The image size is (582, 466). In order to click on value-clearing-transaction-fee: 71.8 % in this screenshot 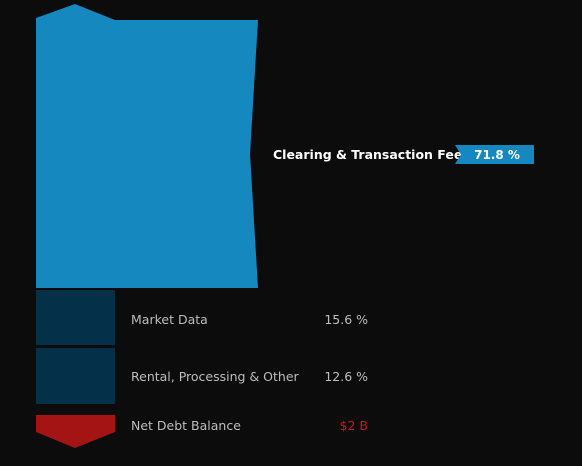, I will do `click(497, 155)`.